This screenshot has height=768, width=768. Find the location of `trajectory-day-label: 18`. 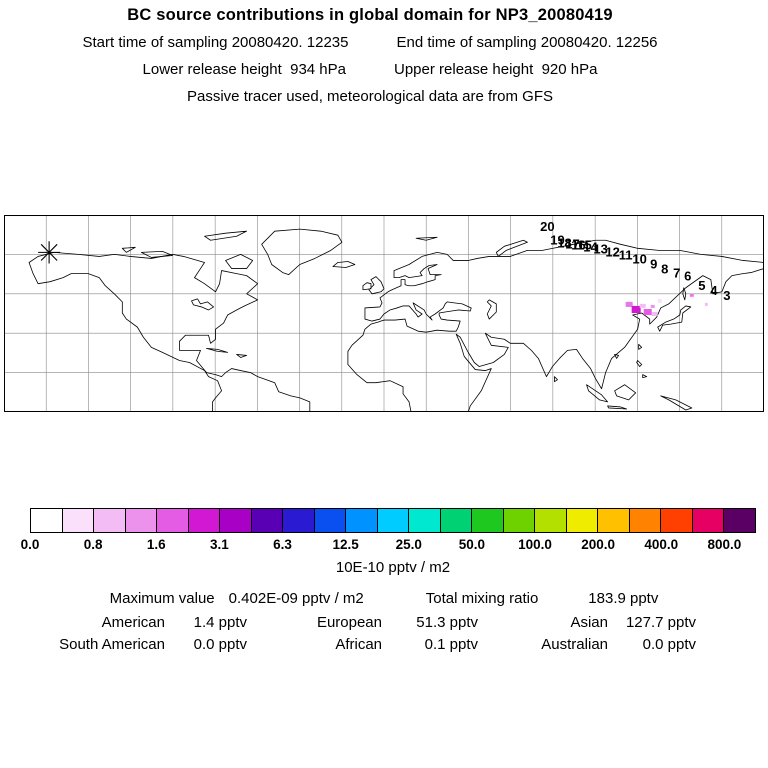

trajectory-day-label: 18 is located at coordinates (564, 242).